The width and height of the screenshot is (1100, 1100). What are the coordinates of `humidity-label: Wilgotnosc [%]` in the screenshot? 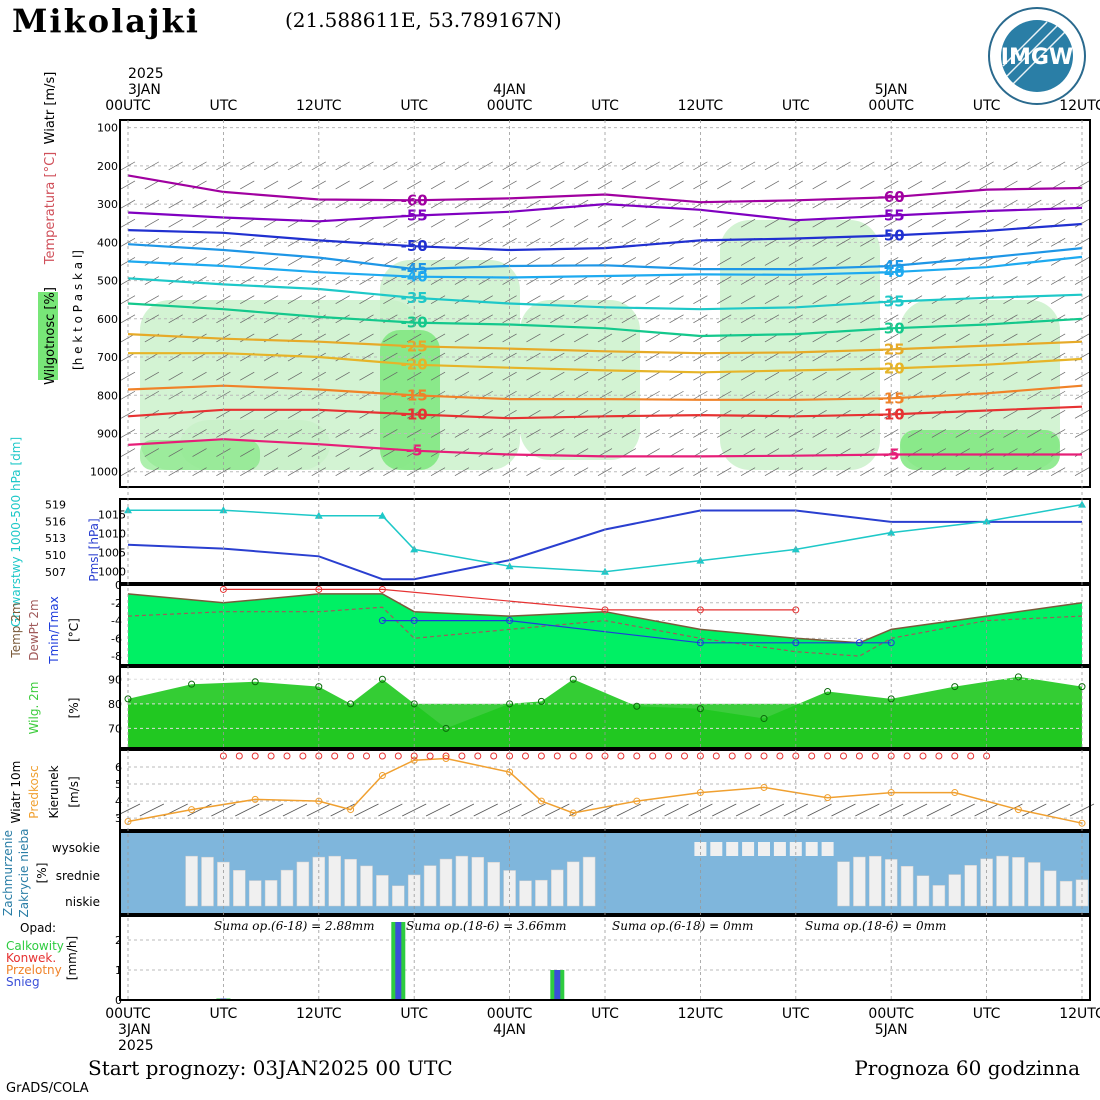 It's located at (50, 336).